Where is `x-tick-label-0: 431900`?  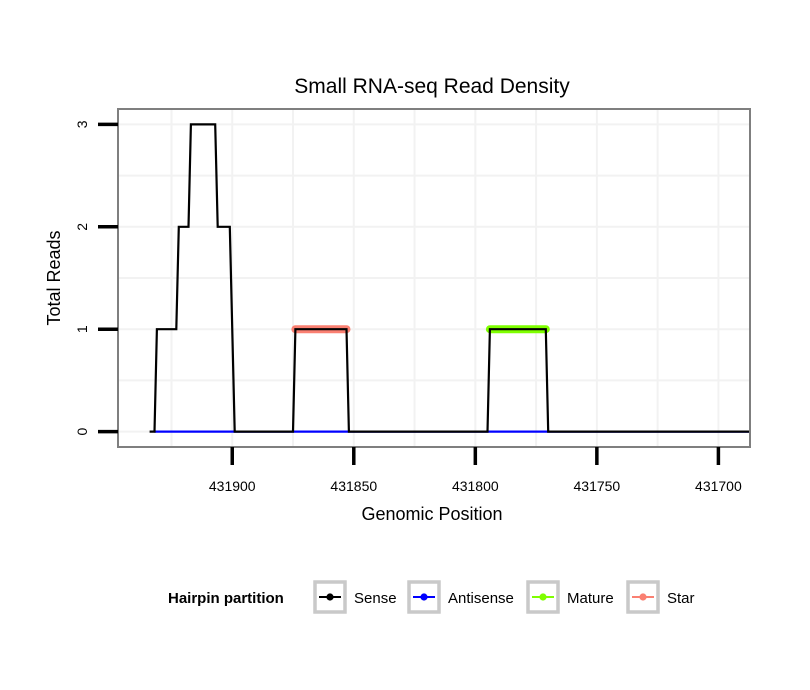
x-tick-label-0: 431900 is located at coordinates (232, 486).